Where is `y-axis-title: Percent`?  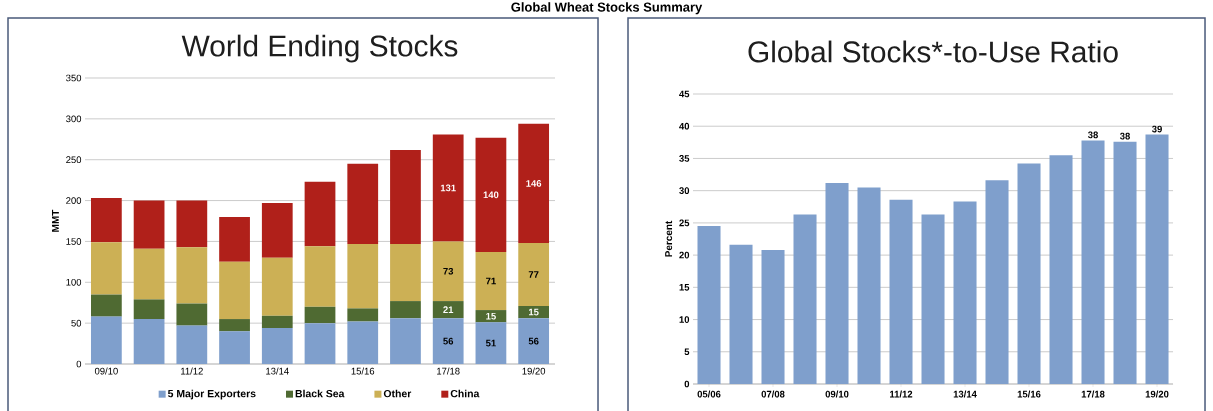
y-axis-title: Percent is located at coordinates (669, 238).